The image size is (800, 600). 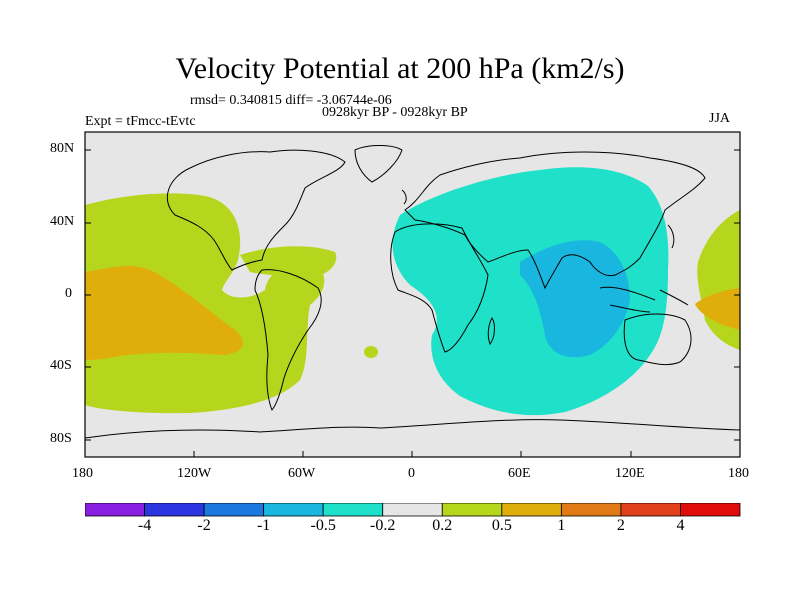 I want to click on y-tick-label: 40S, so click(x=61, y=365).